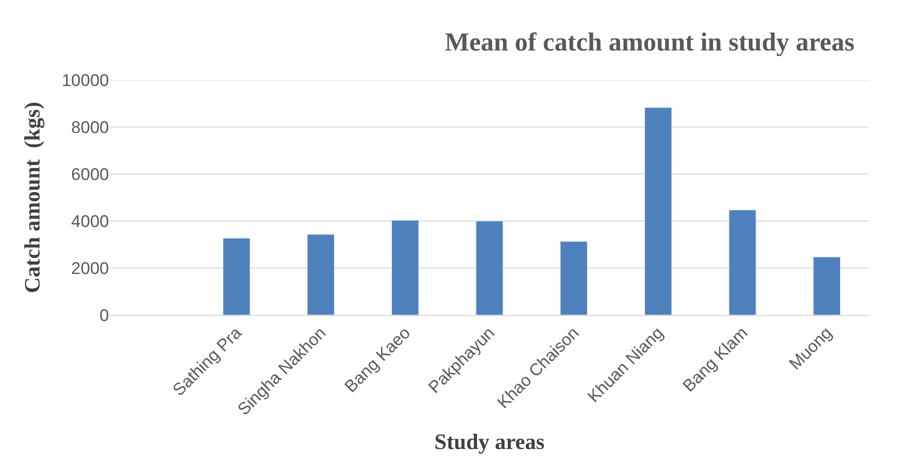 The image size is (909, 461). I want to click on x-axis-title: Study areas, so click(490, 441).